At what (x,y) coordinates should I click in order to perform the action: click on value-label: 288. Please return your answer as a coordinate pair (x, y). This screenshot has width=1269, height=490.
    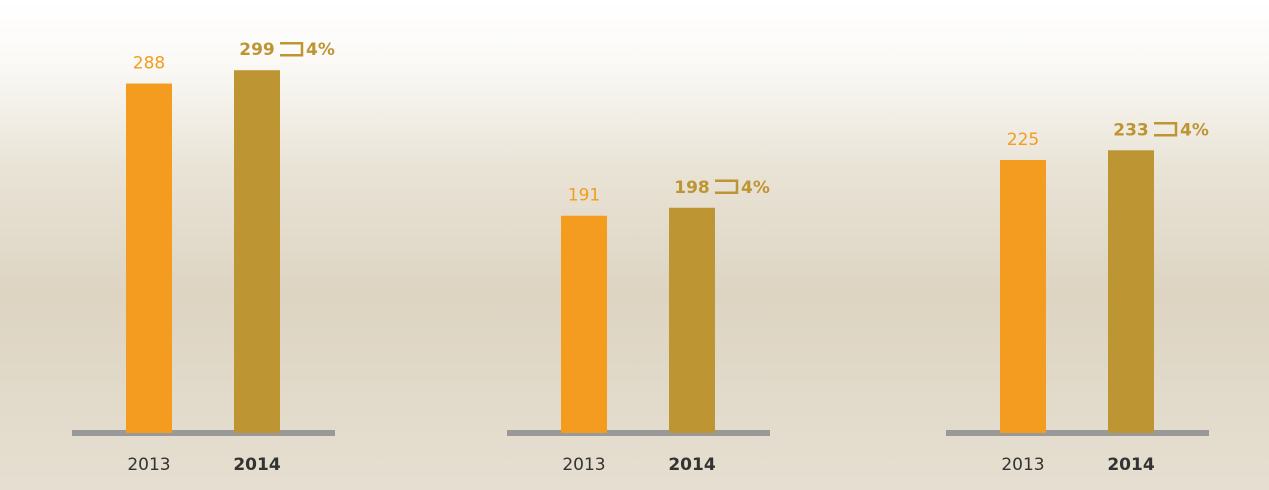
    Looking at the image, I should click on (149, 64).